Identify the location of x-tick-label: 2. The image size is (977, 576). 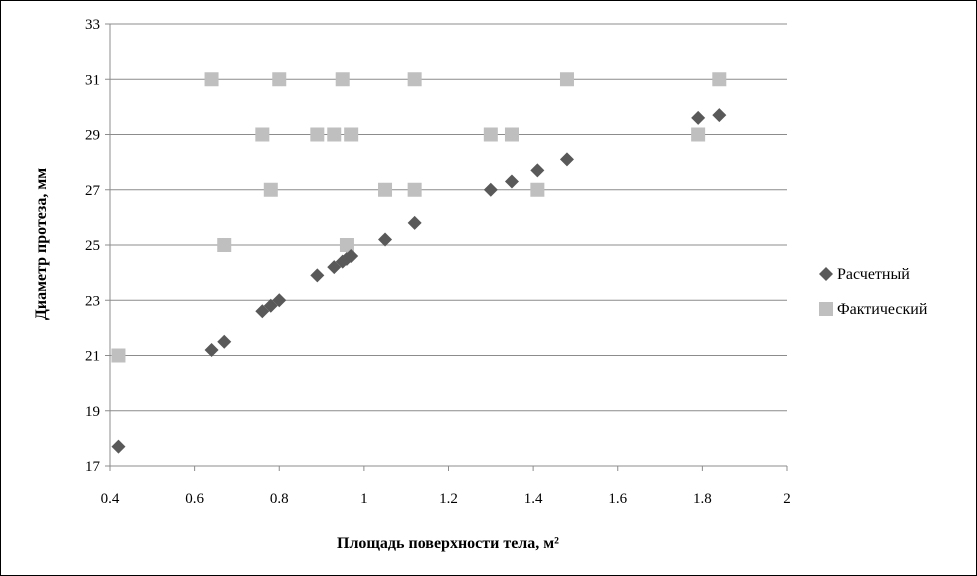
(787, 499).